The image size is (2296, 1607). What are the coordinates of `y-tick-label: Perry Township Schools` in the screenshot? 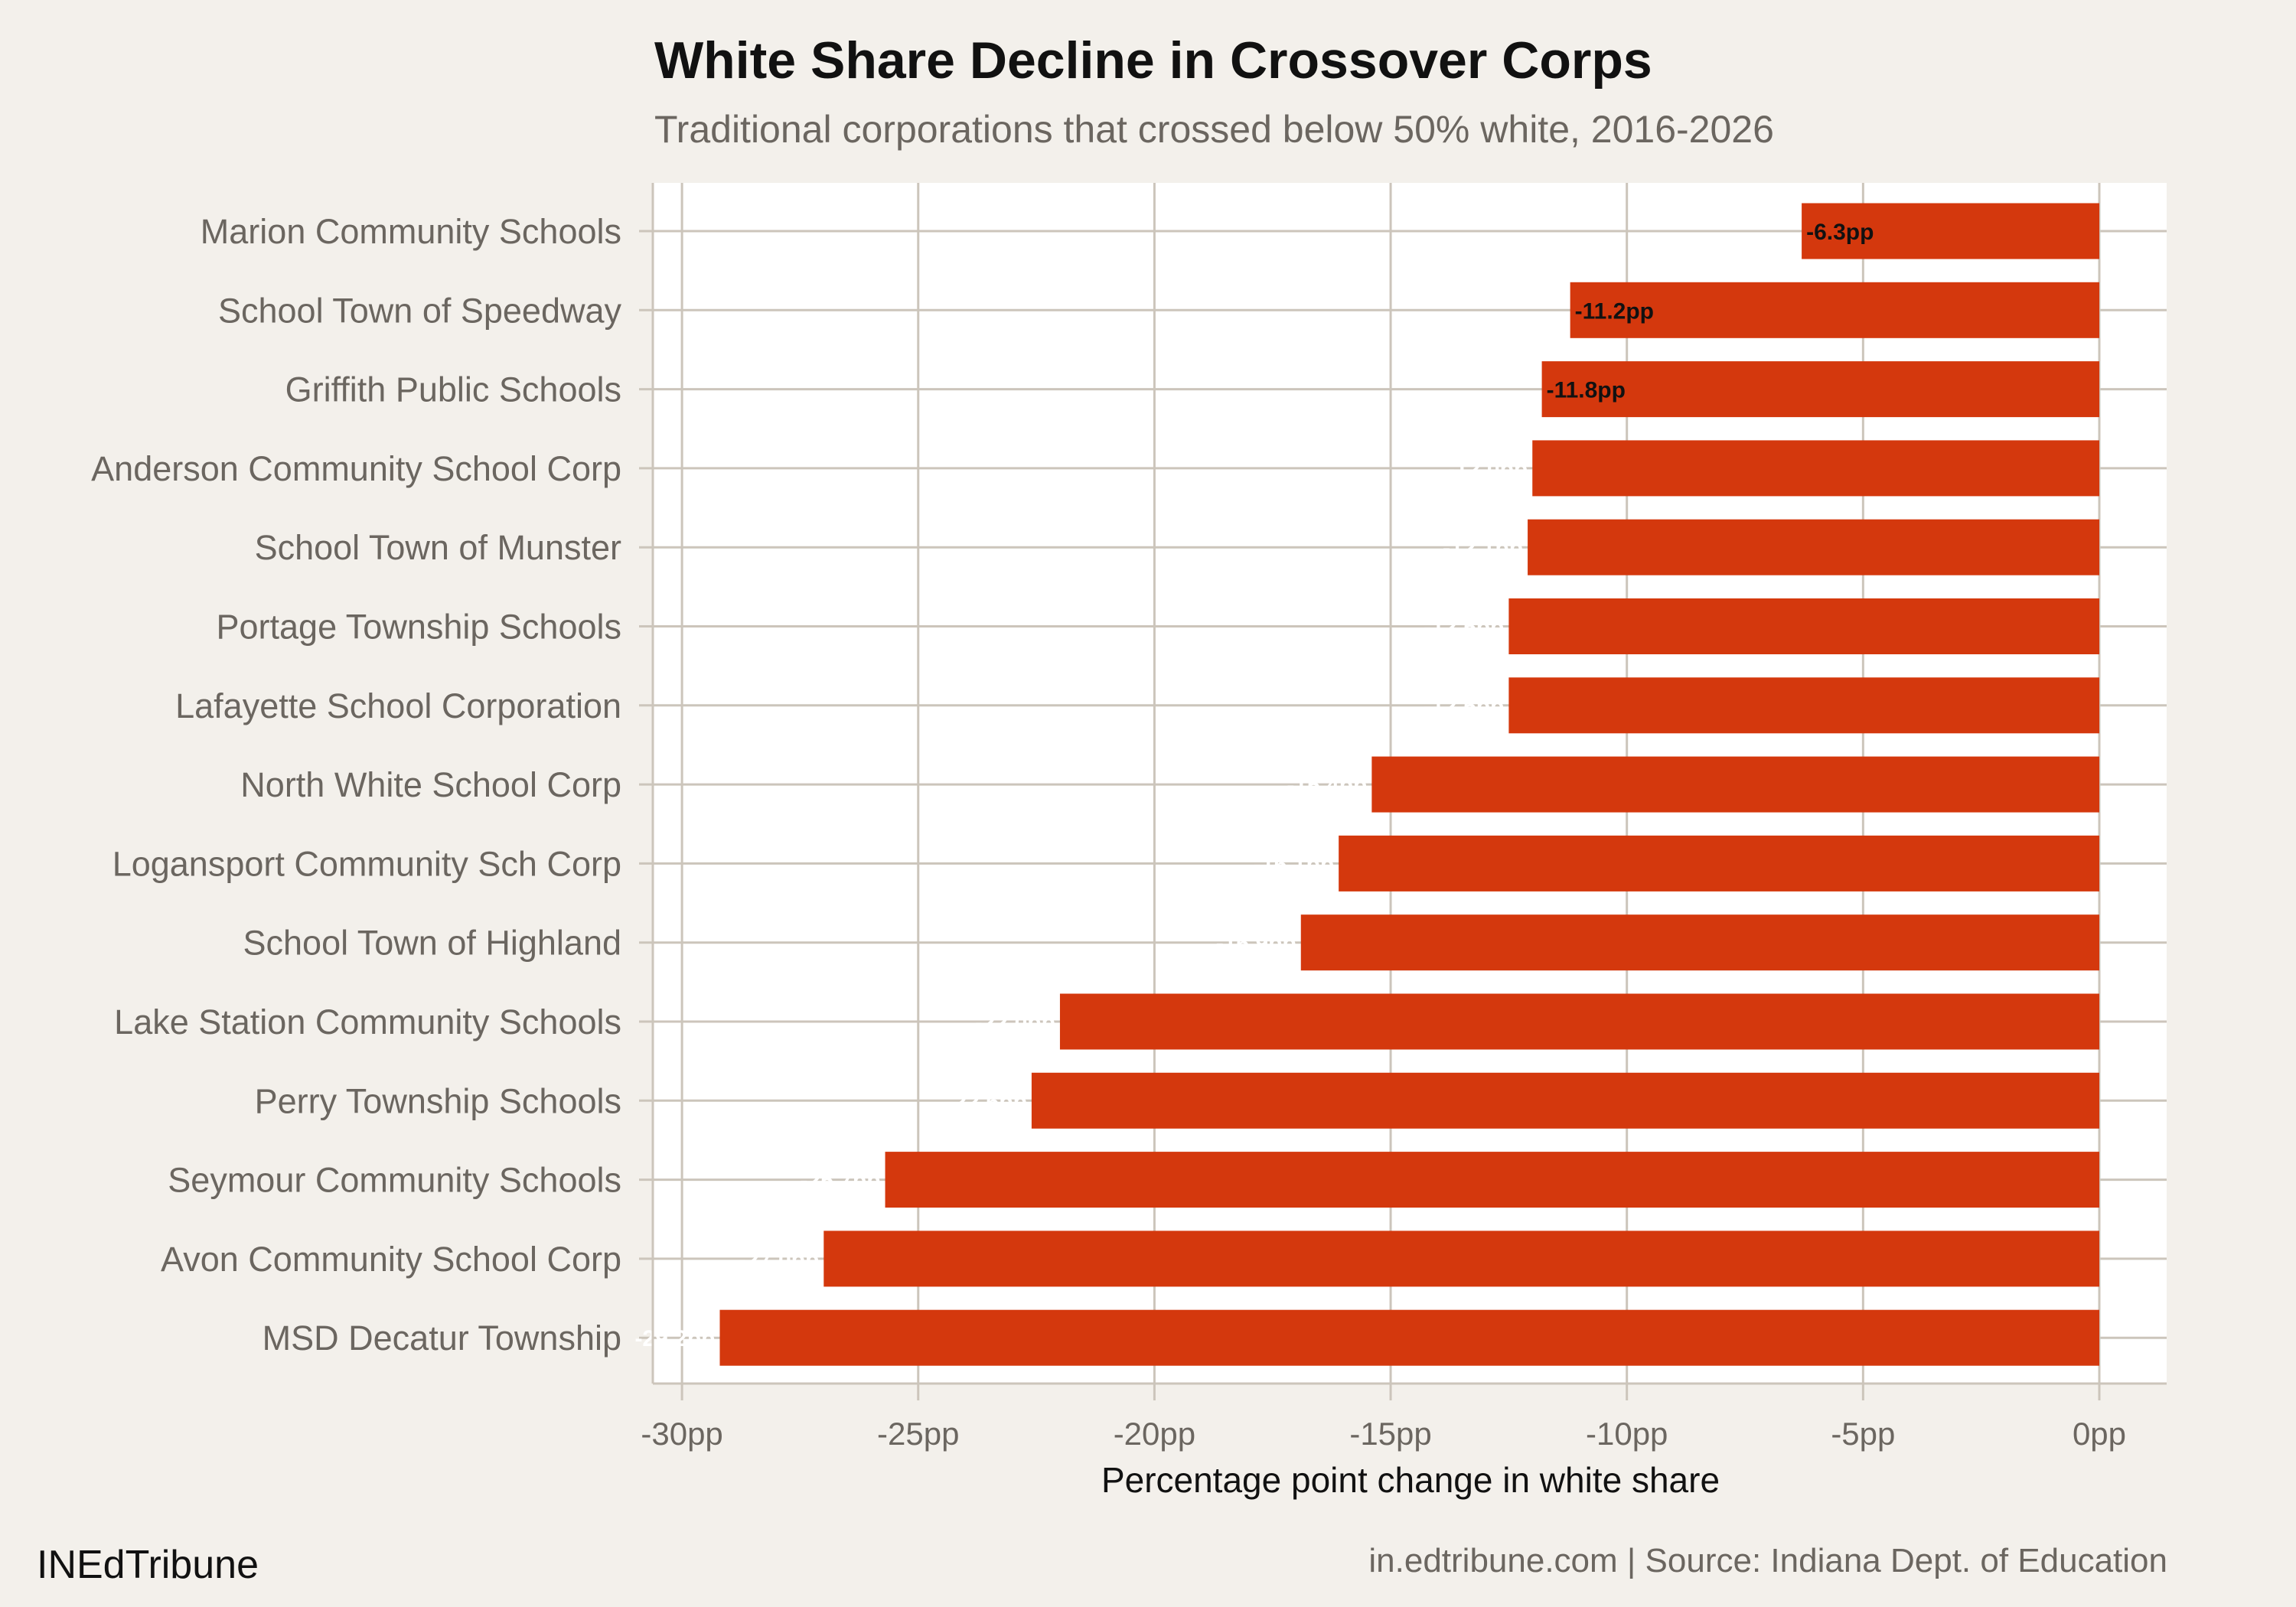 It's located at (438, 1100).